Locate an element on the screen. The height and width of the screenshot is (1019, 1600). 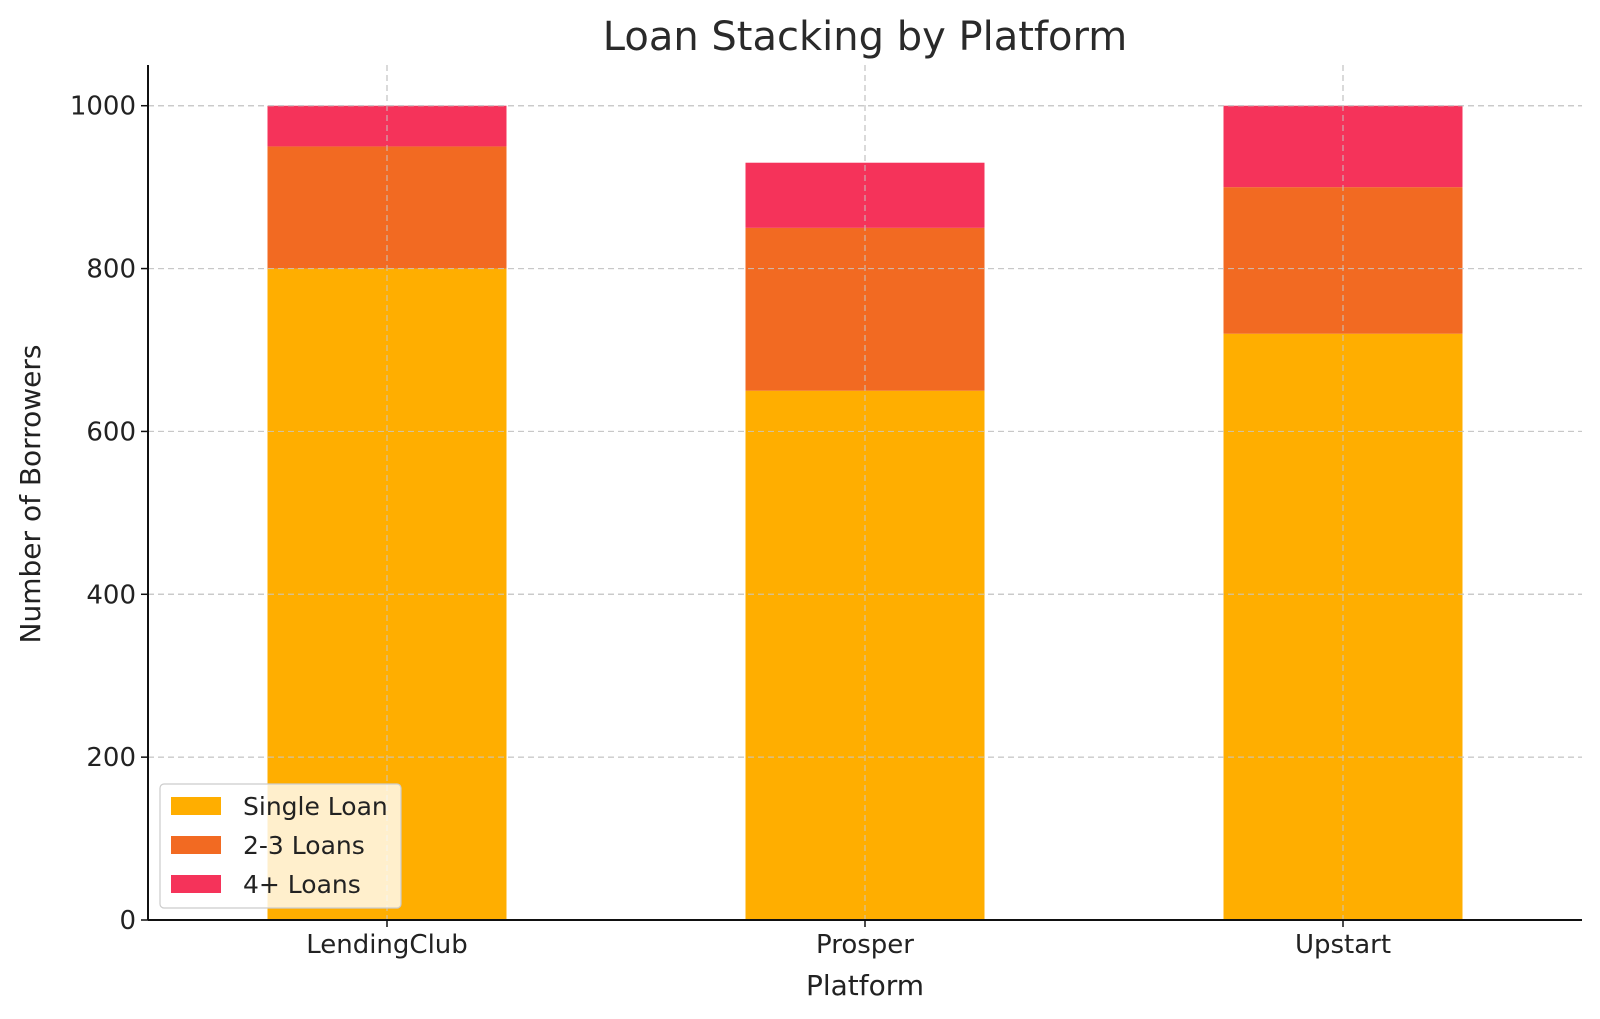
chart-title: Loan Stacking by Platform is located at coordinates (865, 37).